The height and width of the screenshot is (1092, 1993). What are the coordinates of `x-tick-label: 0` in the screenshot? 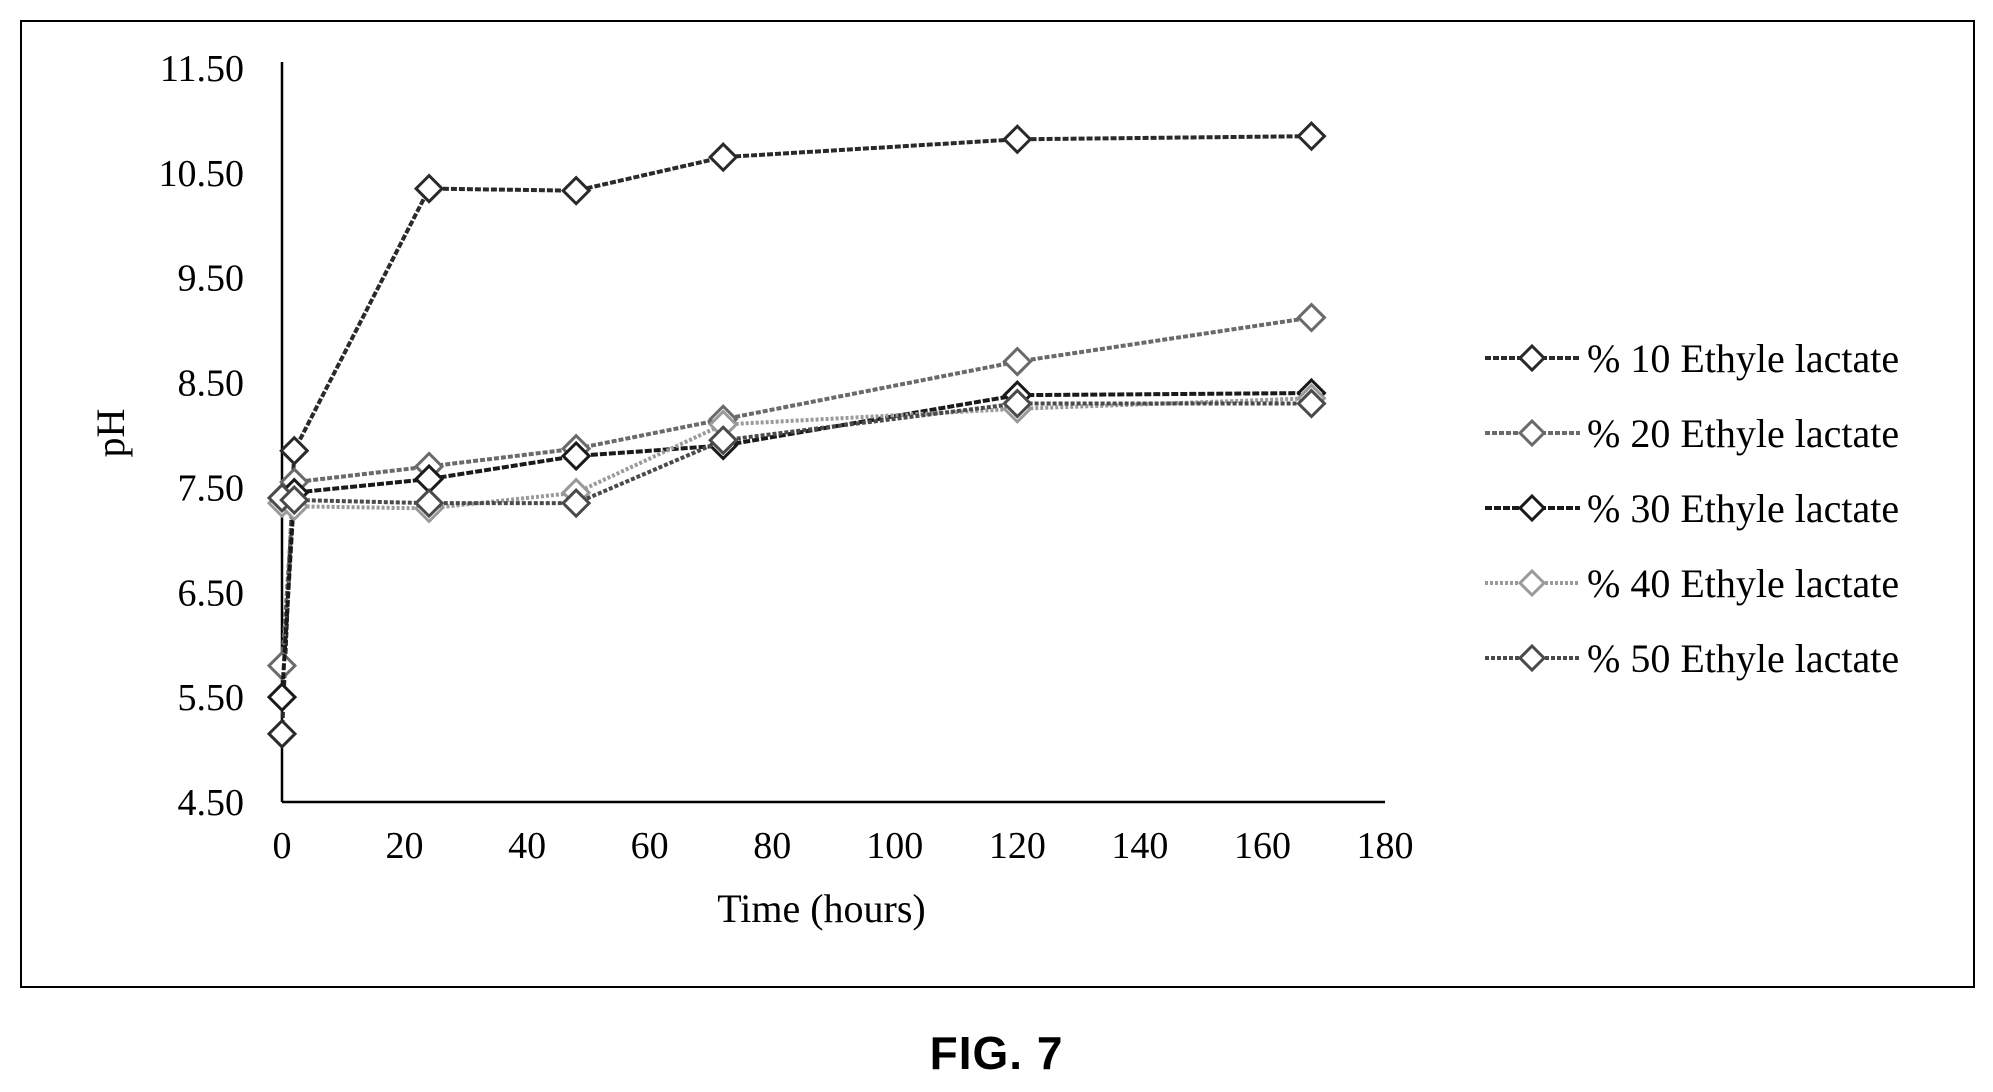 It's located at (282, 846).